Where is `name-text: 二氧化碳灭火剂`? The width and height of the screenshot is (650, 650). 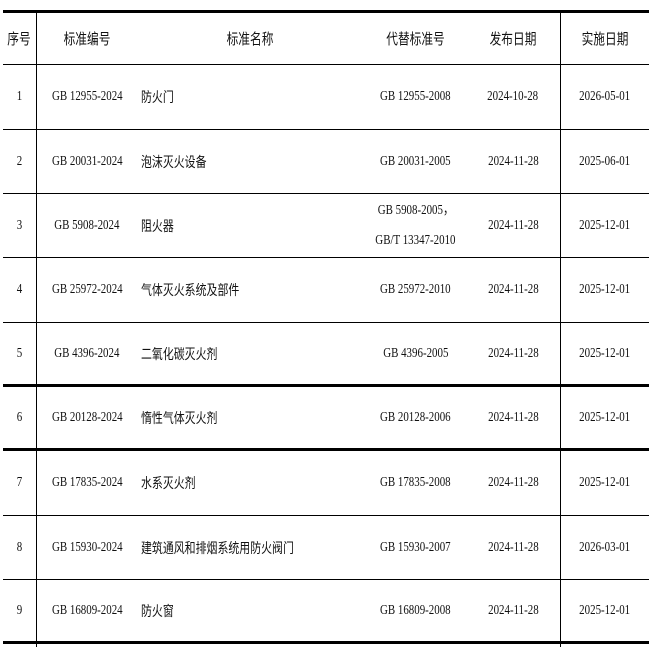
name-text: 二氧化碳灭火剂 is located at coordinates (179, 355).